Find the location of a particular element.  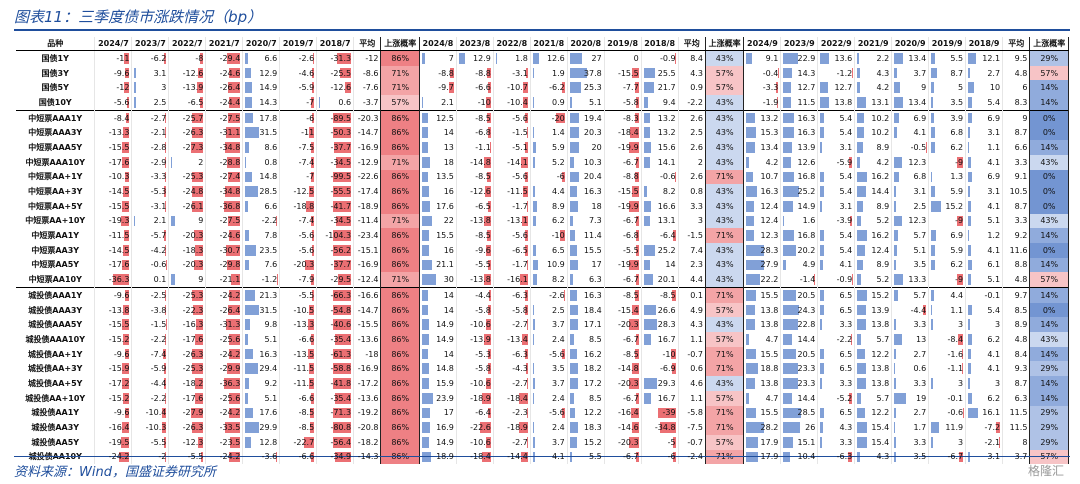

cell-value: 0.6 is located at coordinates (696, 369).